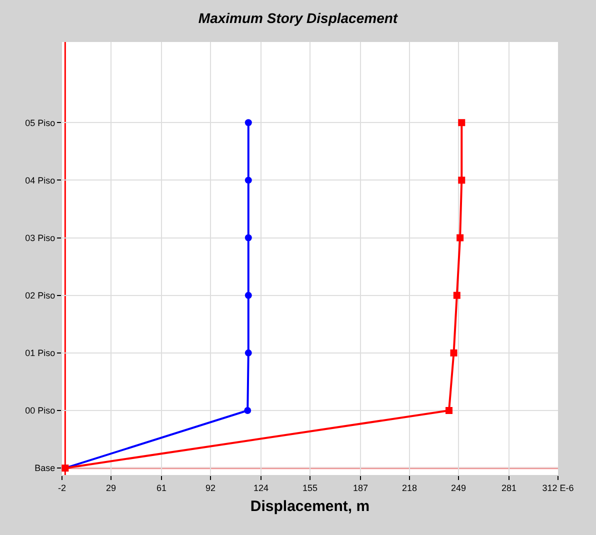 This screenshot has width=596, height=535. I want to click on x-tick-label: 281, so click(509, 487).